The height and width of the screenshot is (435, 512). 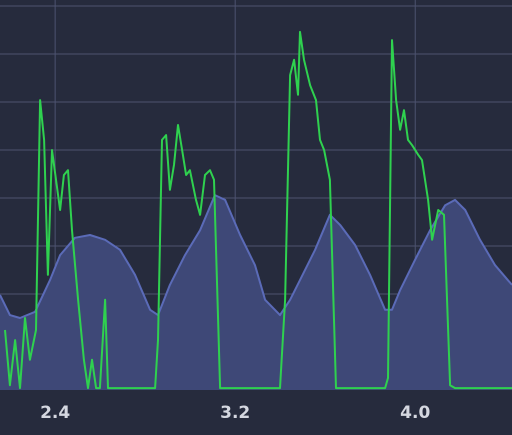 I want to click on x-tick-label: 3.2, so click(x=235, y=413).